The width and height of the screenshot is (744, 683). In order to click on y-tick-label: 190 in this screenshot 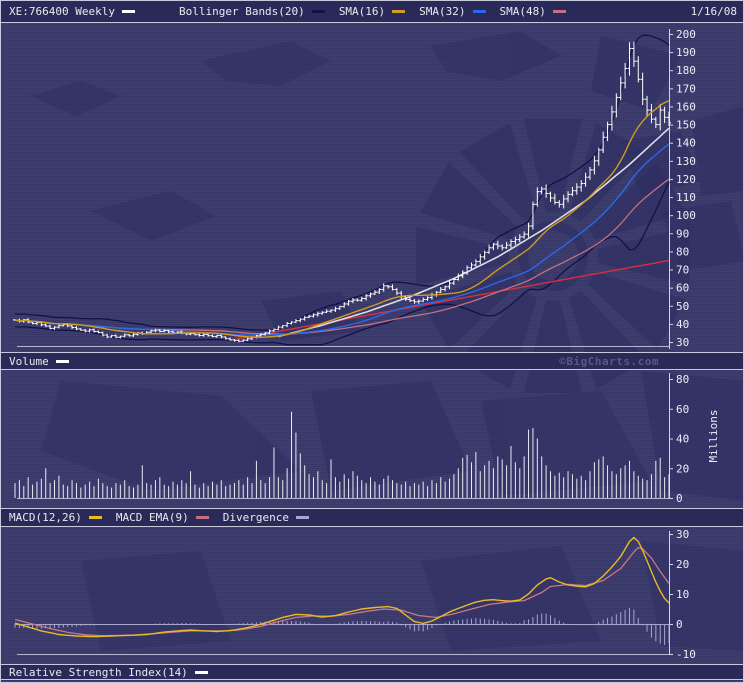, I will do `click(686, 52)`.